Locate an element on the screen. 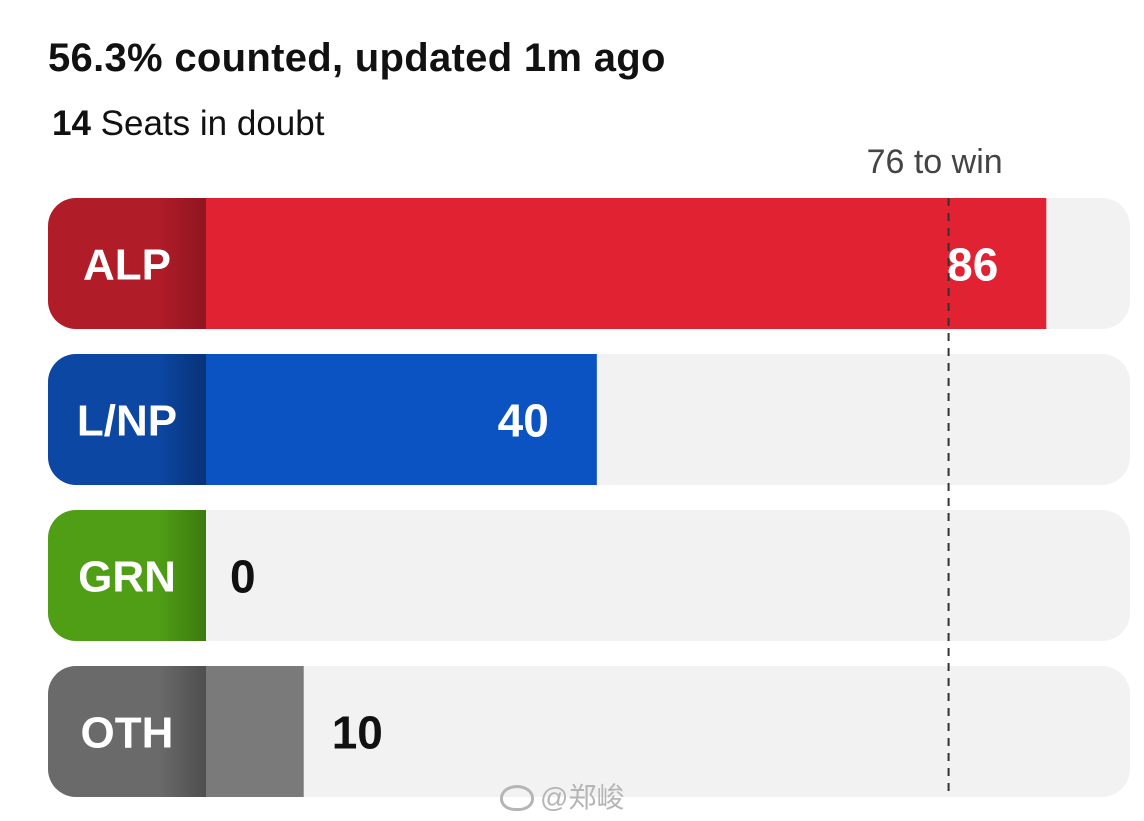 The image size is (1144, 821). party-label-bg-grn is located at coordinates (127, 575).